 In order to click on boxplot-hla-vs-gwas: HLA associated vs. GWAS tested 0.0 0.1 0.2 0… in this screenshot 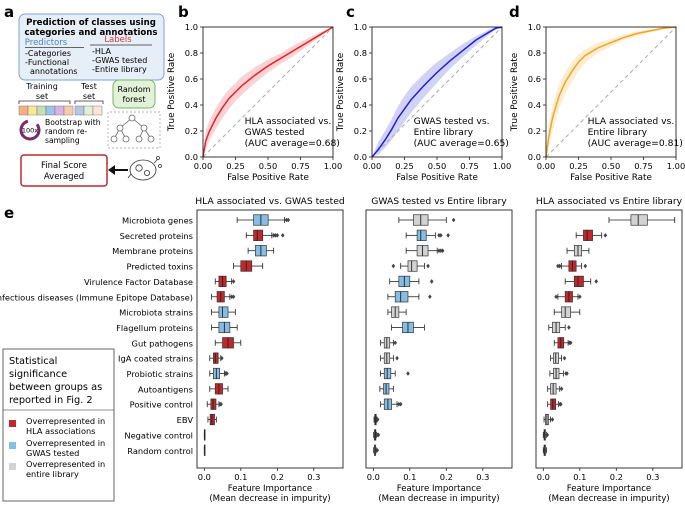, I will do `click(269, 350)`.